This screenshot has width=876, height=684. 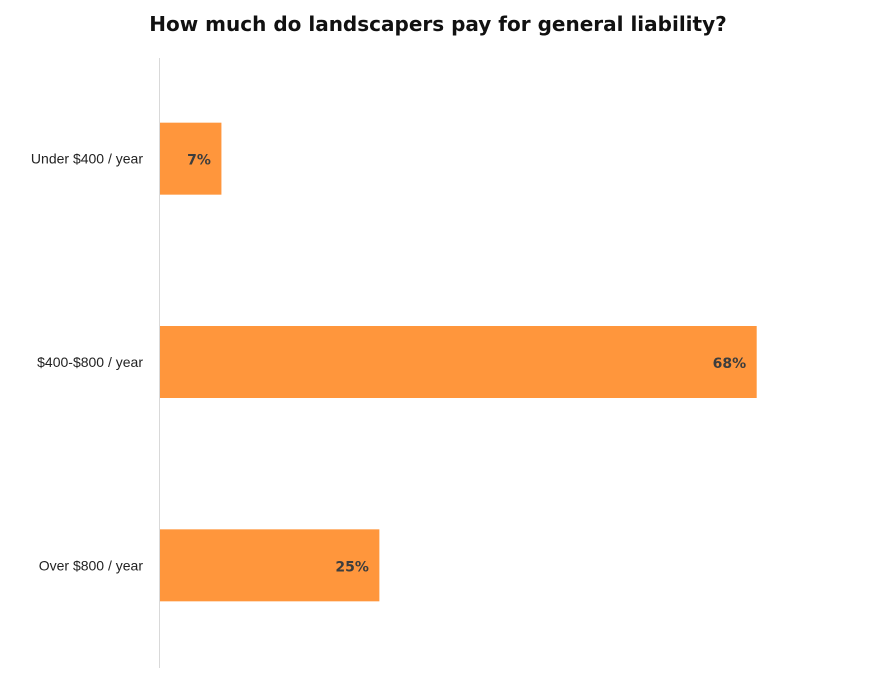 I want to click on category-label: Under $400 / year, so click(x=87, y=159).